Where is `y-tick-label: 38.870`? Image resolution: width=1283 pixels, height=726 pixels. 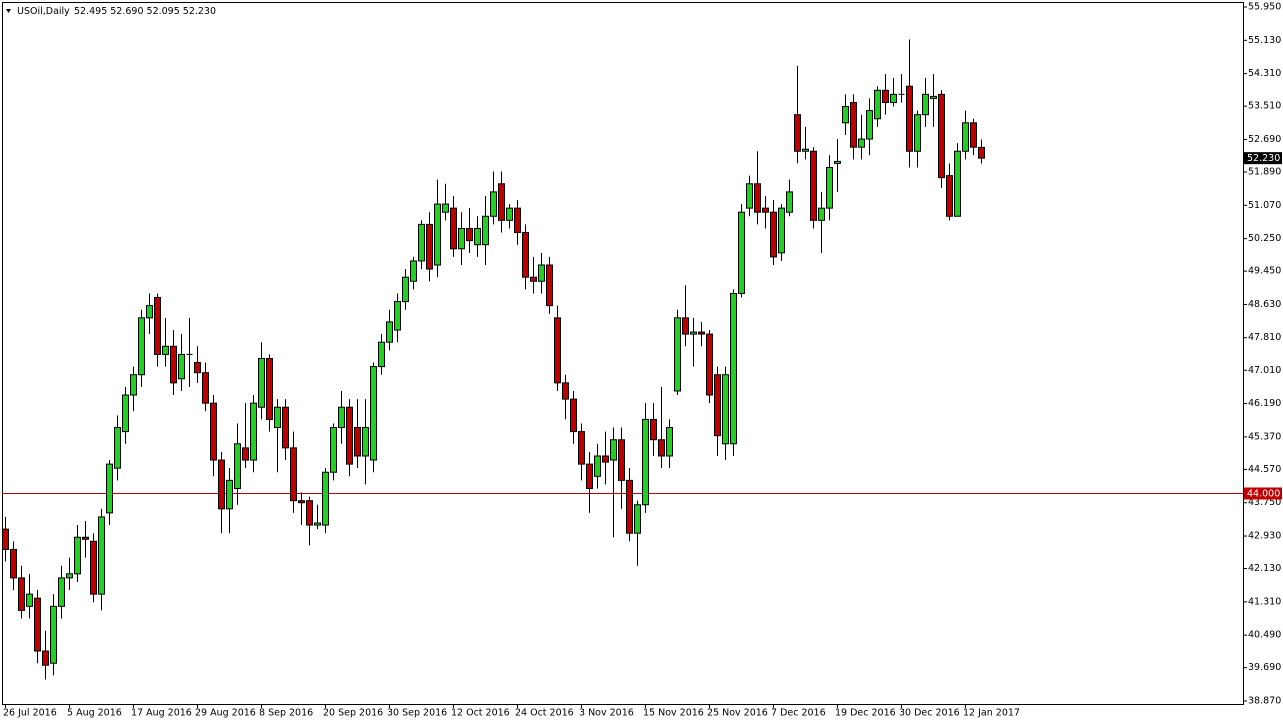 y-tick-label: 38.870 is located at coordinates (1264, 701).